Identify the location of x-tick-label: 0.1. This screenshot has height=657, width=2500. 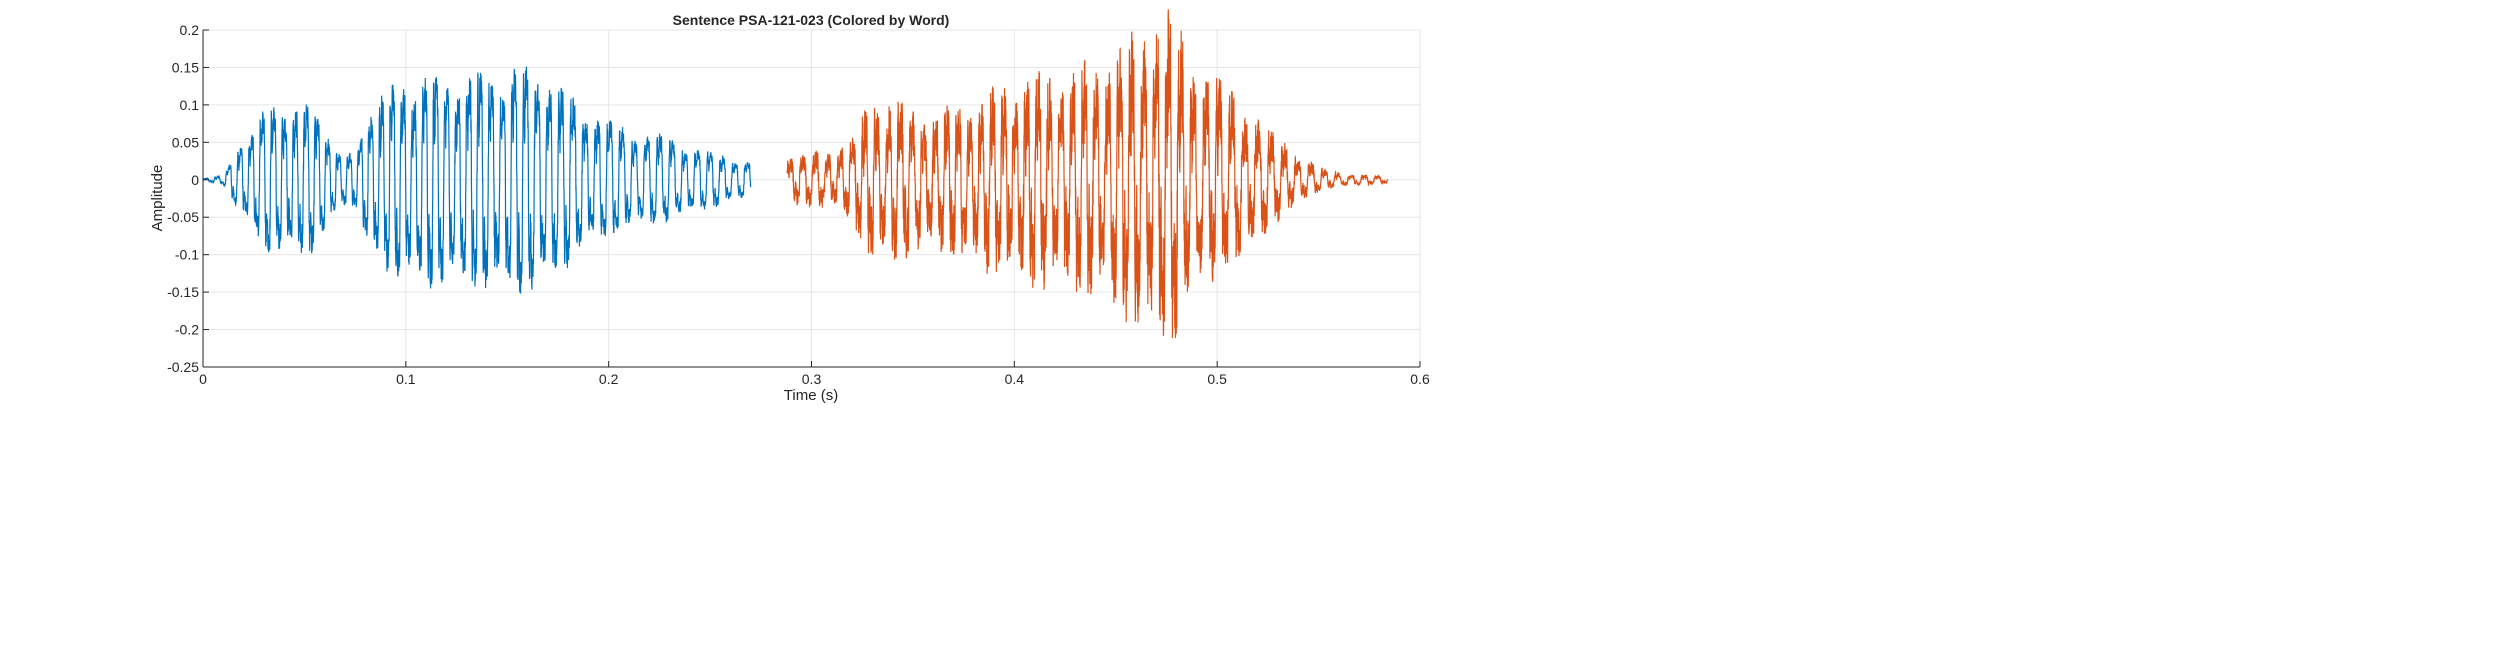
(406, 379).